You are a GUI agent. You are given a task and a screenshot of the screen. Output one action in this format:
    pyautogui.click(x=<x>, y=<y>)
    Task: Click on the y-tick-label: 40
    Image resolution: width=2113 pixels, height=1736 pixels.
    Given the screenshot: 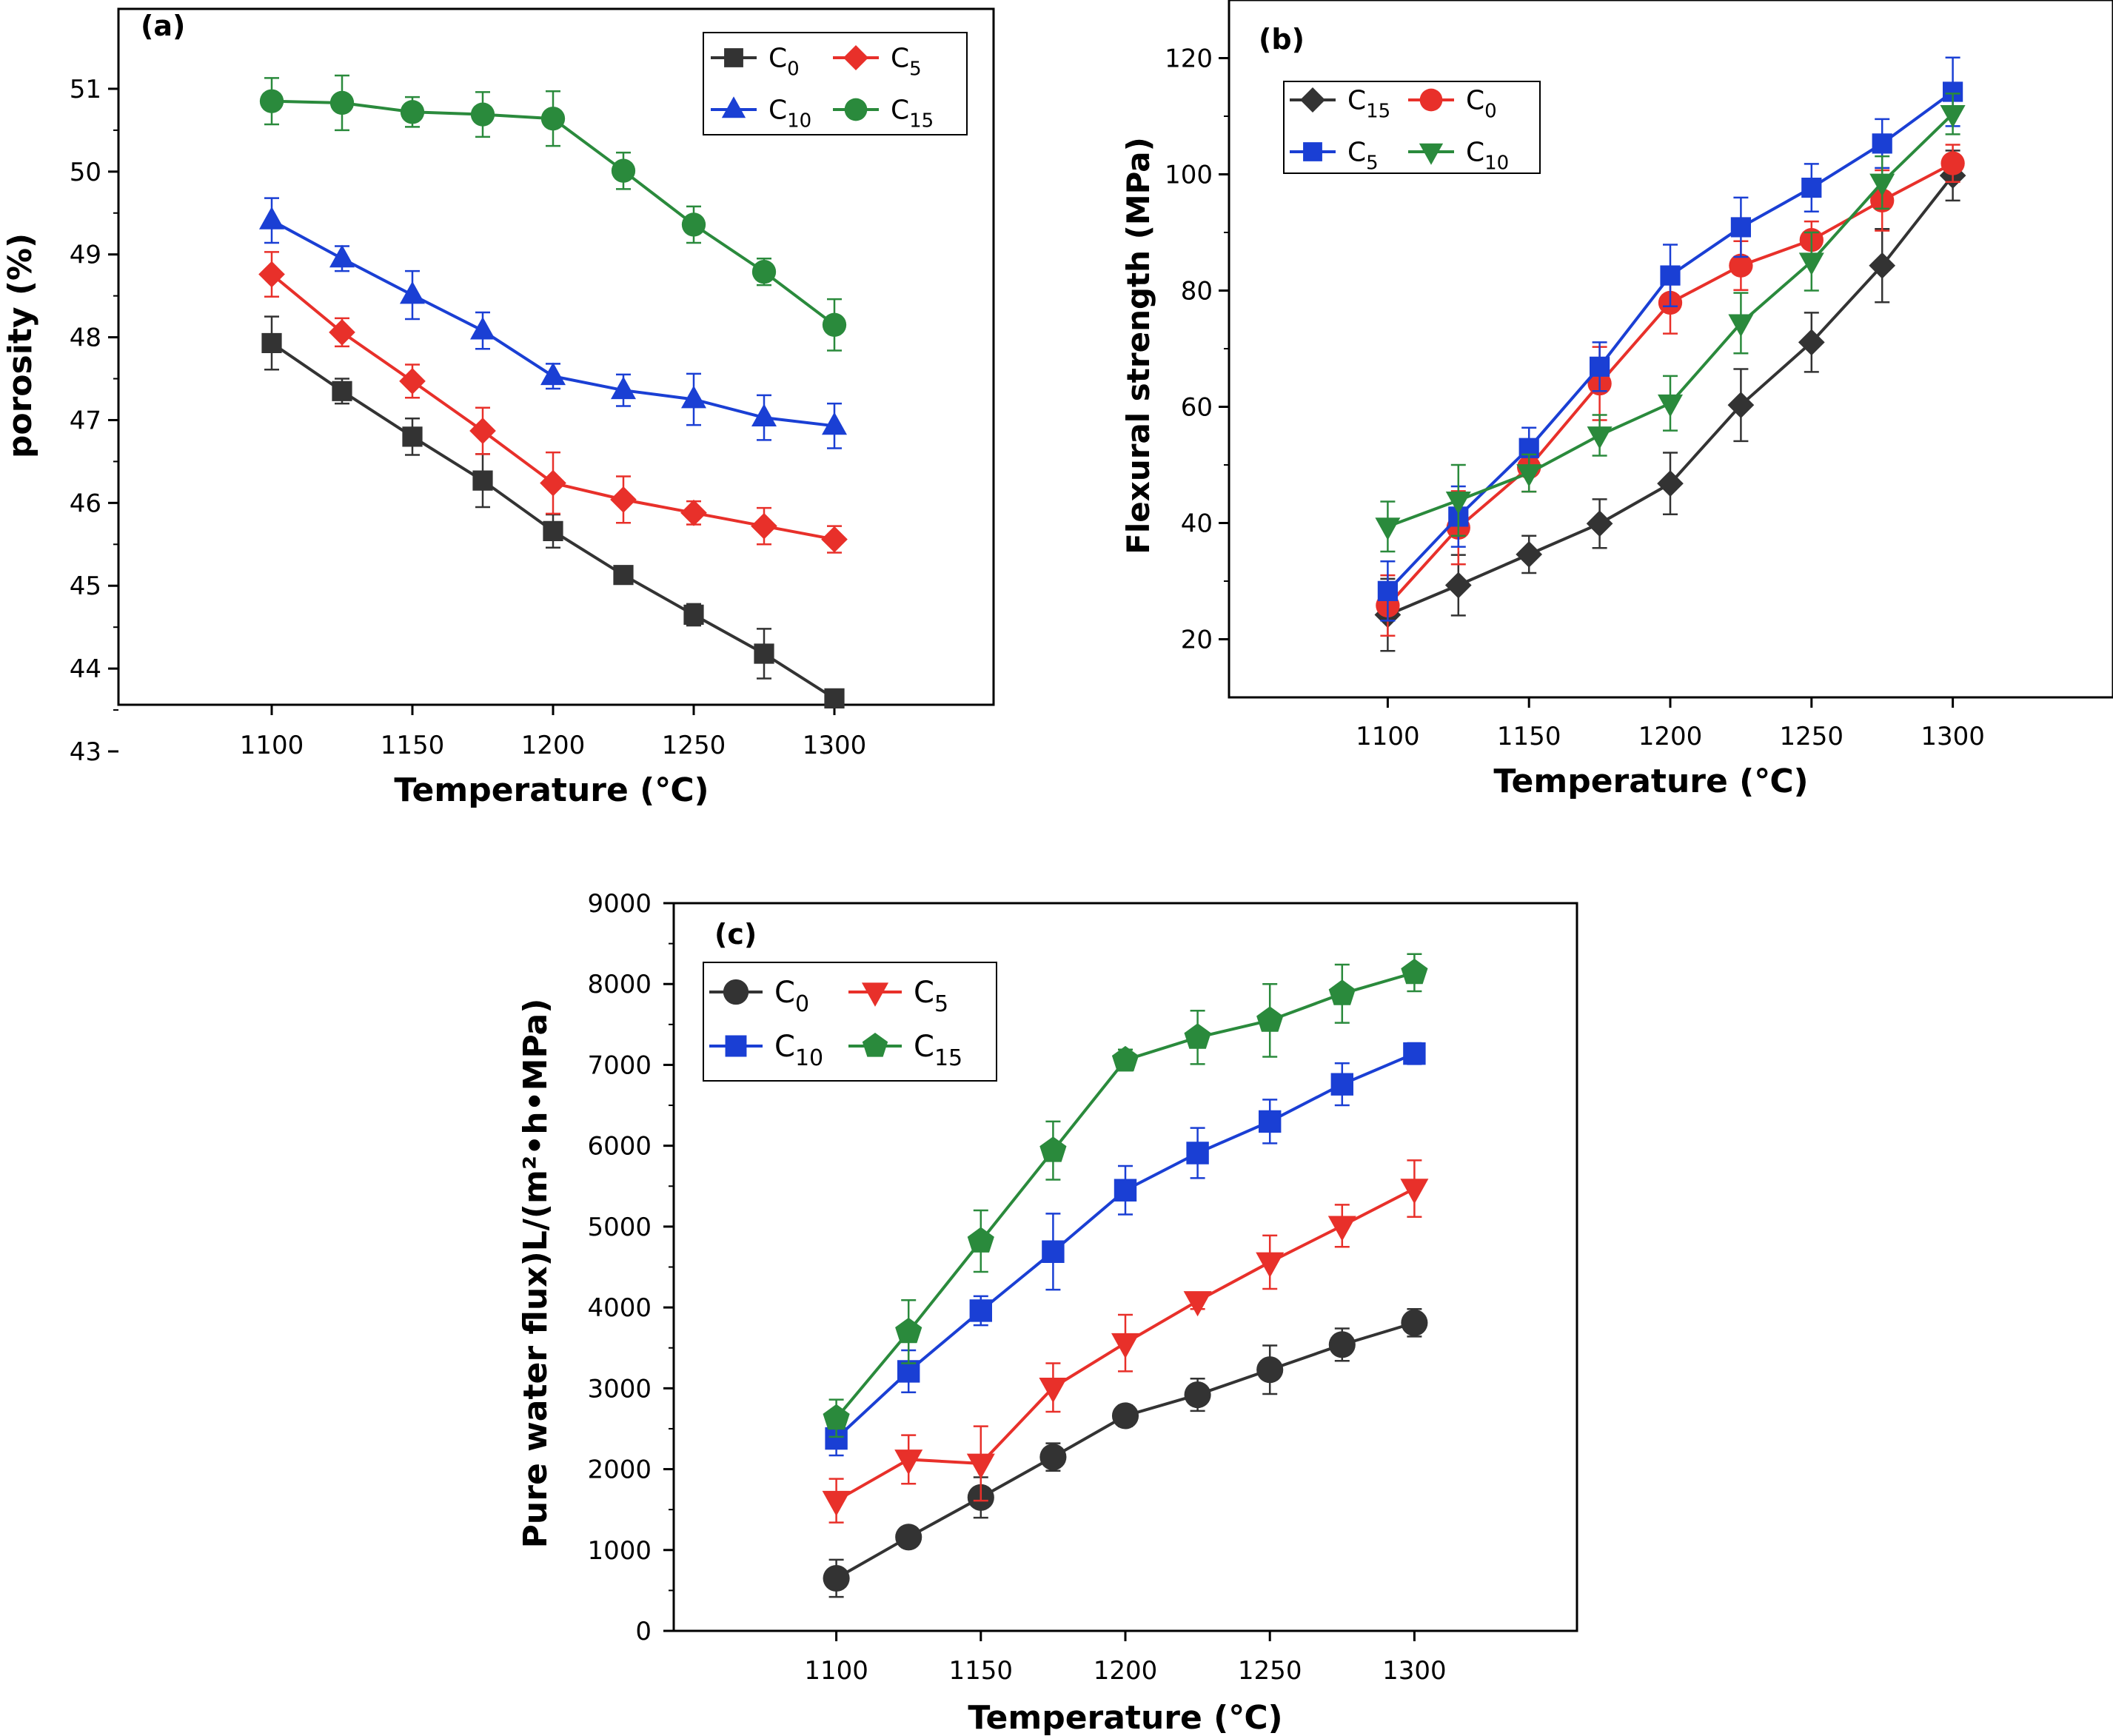 What is the action you would take?
    pyautogui.click(x=1197, y=524)
    